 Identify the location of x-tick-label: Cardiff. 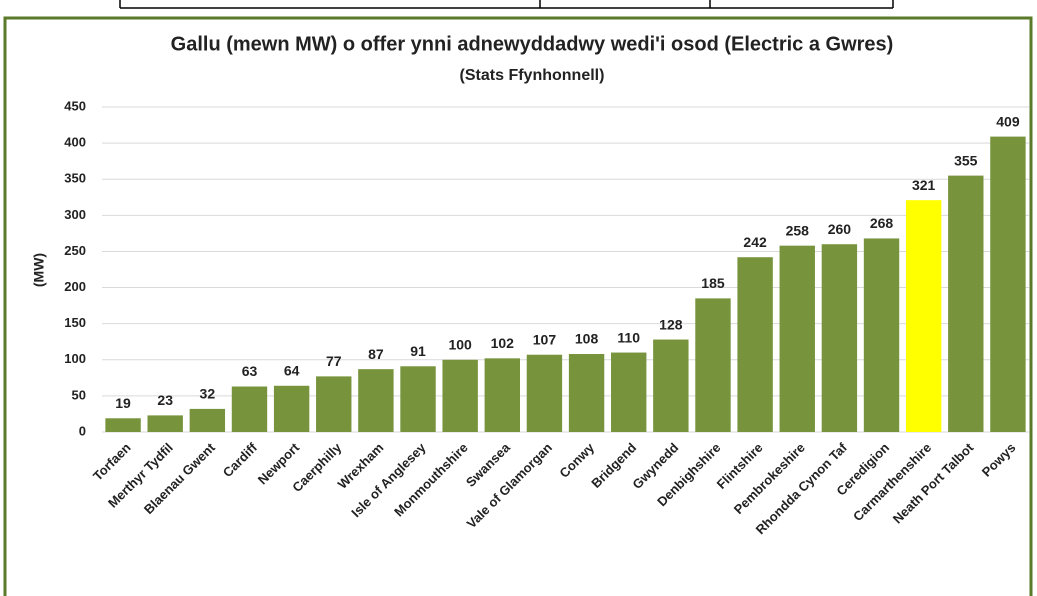
(240, 459).